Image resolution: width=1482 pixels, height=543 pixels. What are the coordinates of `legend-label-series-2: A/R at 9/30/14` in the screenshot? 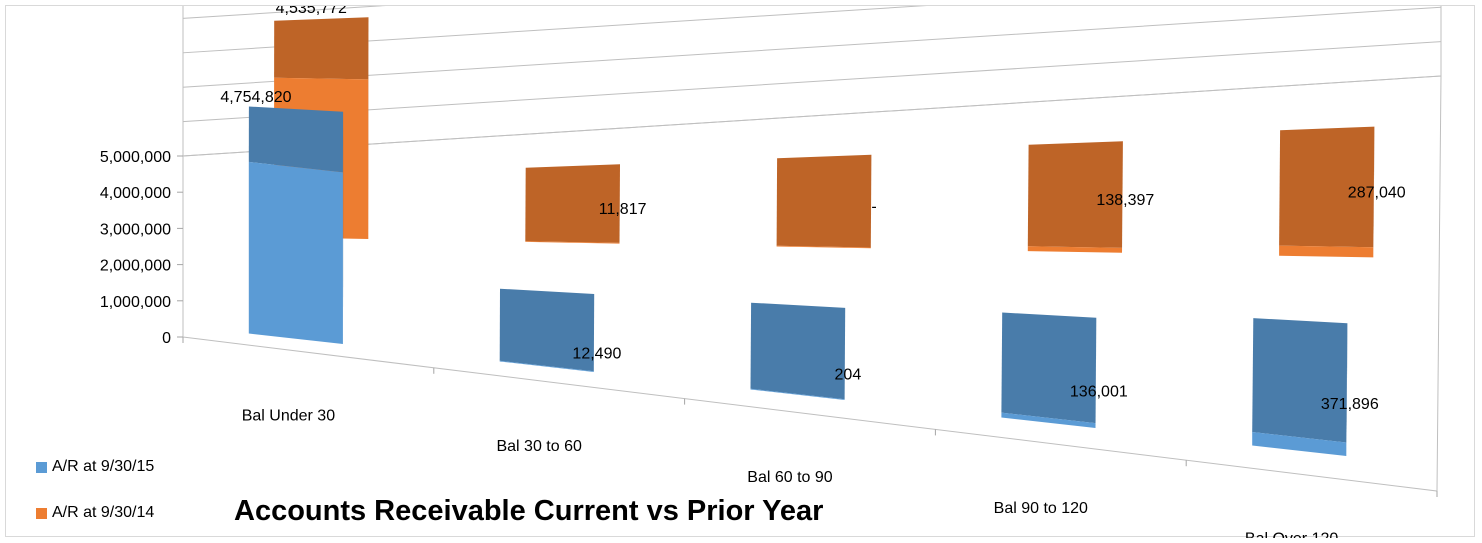 It's located at (103, 512).